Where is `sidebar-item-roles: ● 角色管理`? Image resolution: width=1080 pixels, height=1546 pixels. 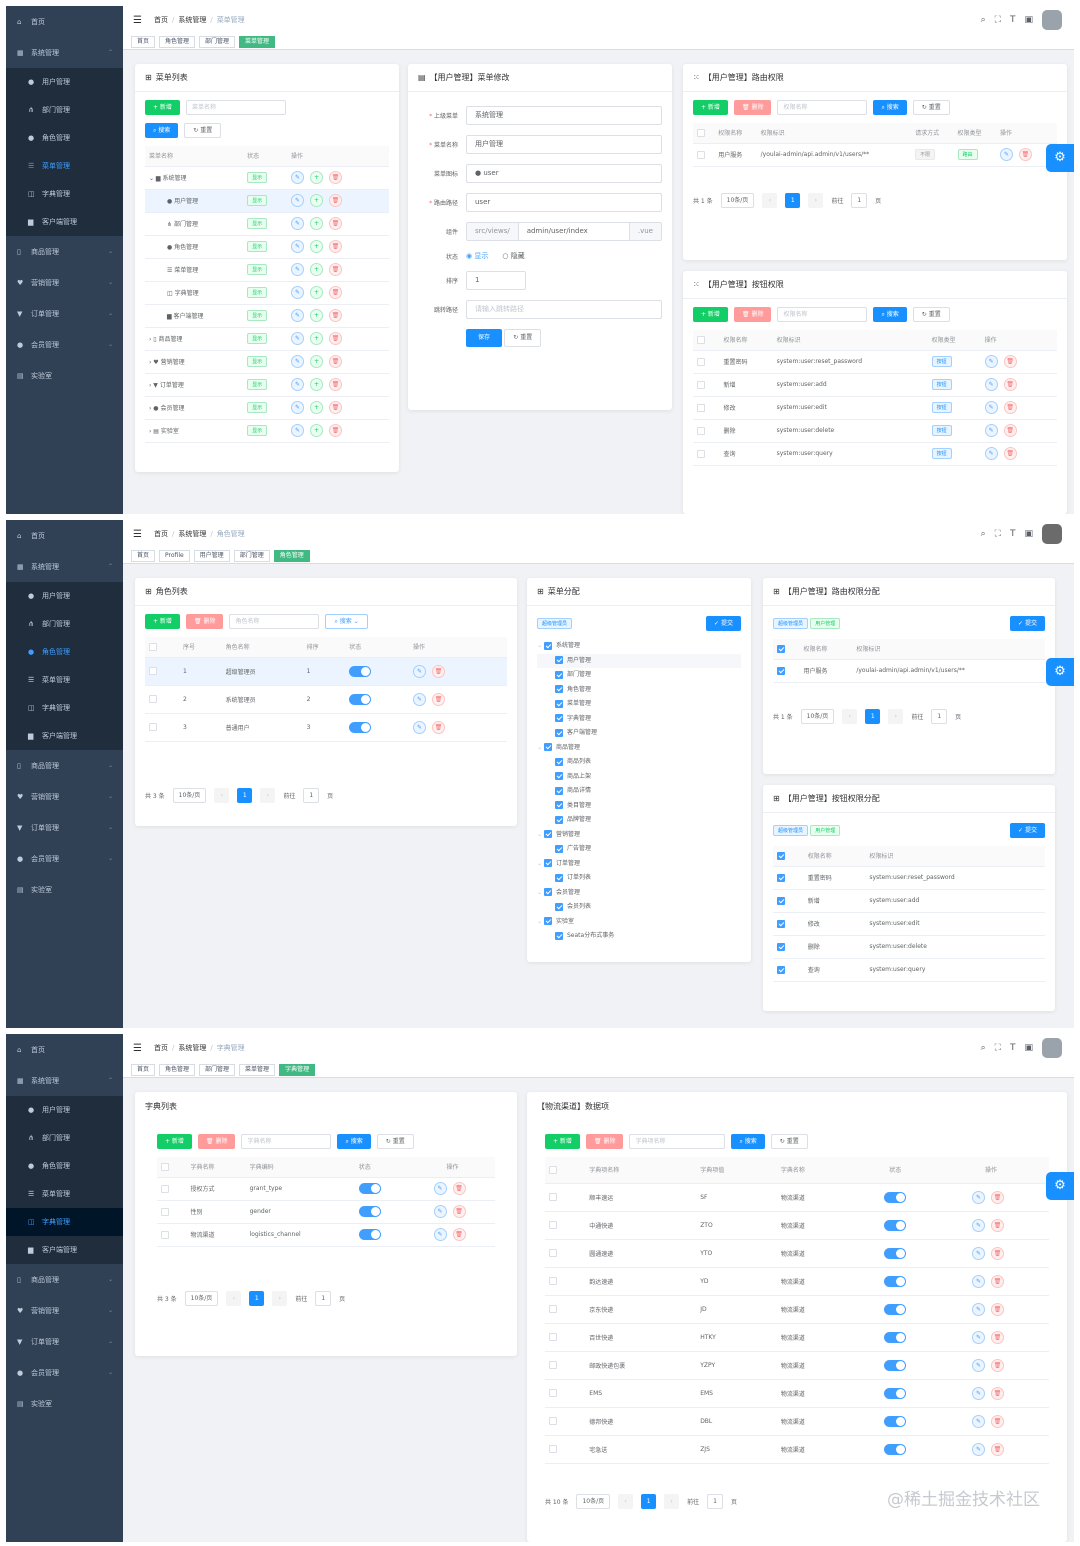
sidebar-item-roles: ● 角色管理 is located at coordinates (64, 1166).